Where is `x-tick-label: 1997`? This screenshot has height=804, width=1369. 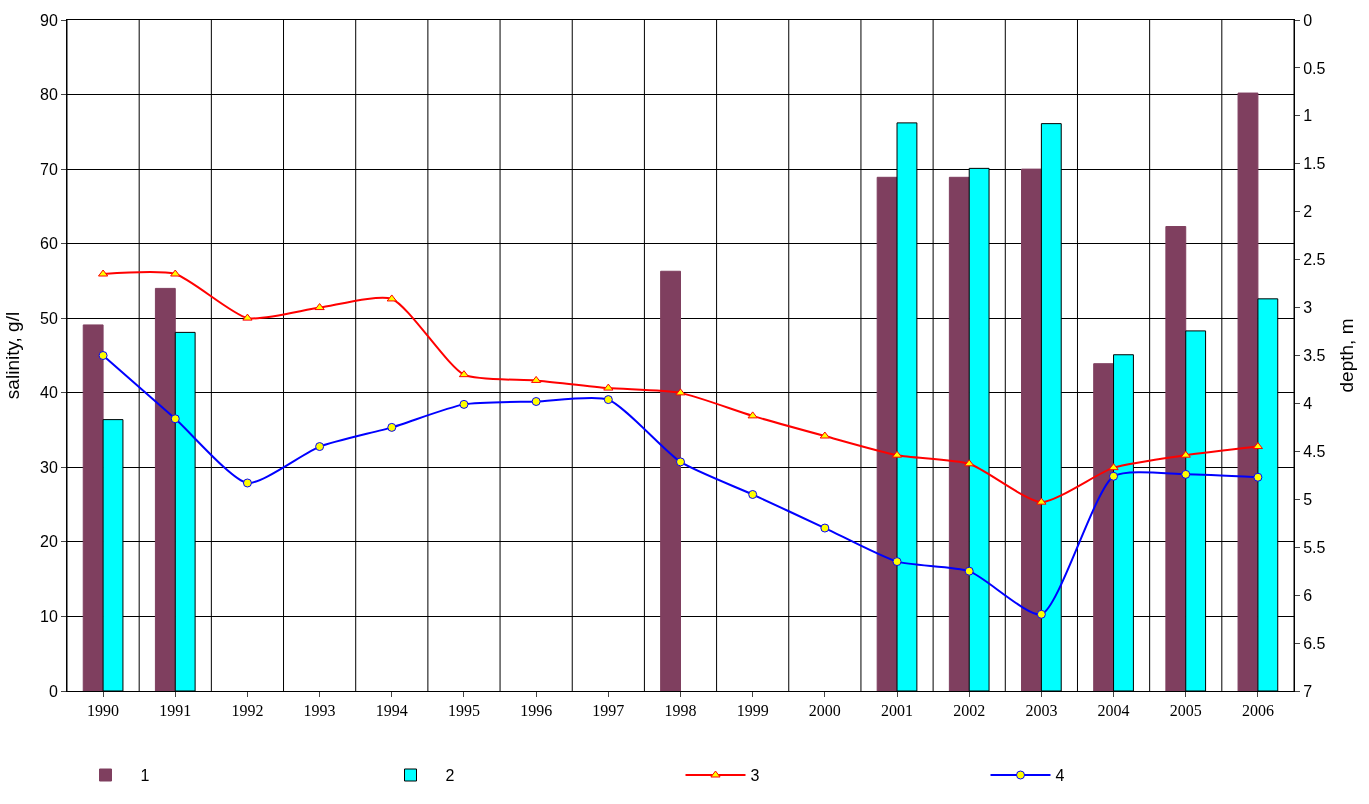
x-tick-label: 1997 is located at coordinates (608, 711).